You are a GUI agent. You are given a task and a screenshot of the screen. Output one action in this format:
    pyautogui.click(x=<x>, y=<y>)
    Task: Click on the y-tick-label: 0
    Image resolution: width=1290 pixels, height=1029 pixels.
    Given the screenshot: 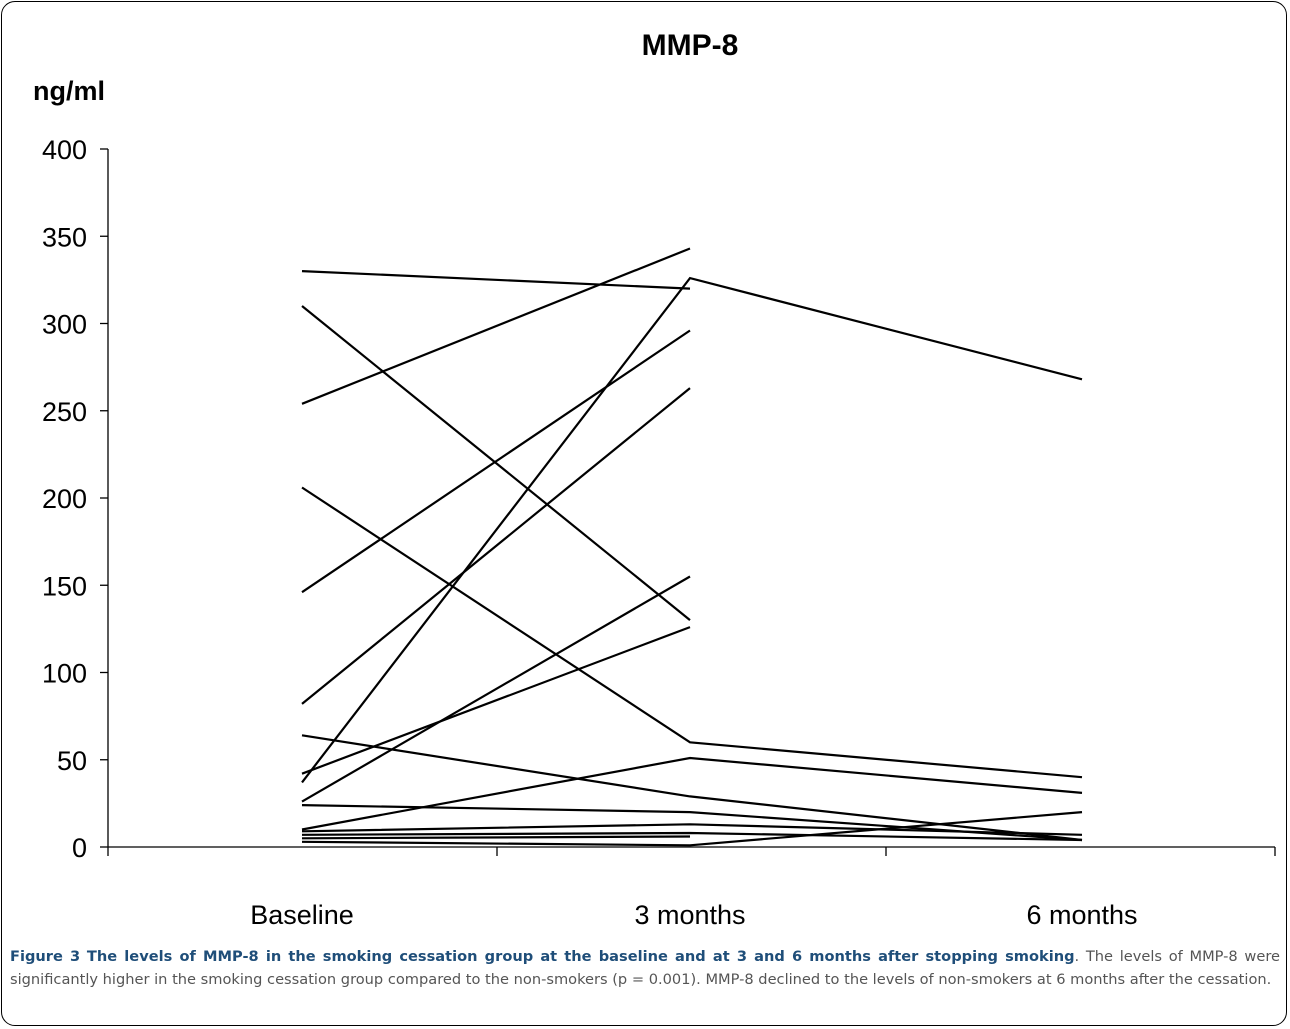 What is the action you would take?
    pyautogui.click(x=79, y=848)
    